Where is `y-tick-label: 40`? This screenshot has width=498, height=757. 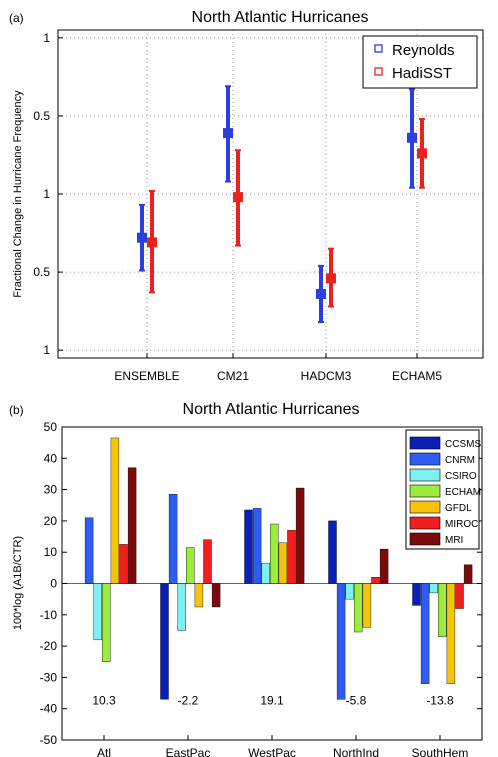 y-tick-label: 40 is located at coordinates (51, 458).